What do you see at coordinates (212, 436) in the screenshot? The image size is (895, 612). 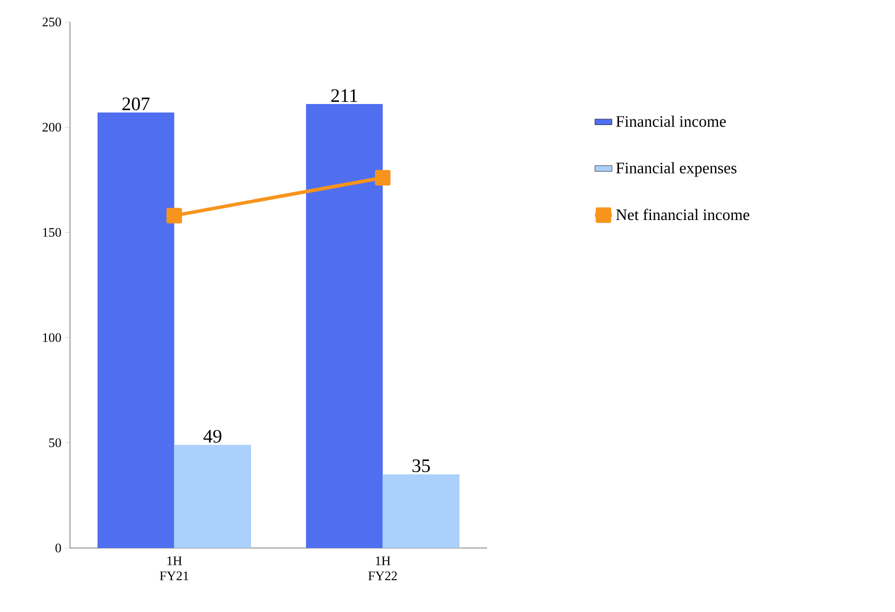 I see `data-label: 49` at bounding box center [212, 436].